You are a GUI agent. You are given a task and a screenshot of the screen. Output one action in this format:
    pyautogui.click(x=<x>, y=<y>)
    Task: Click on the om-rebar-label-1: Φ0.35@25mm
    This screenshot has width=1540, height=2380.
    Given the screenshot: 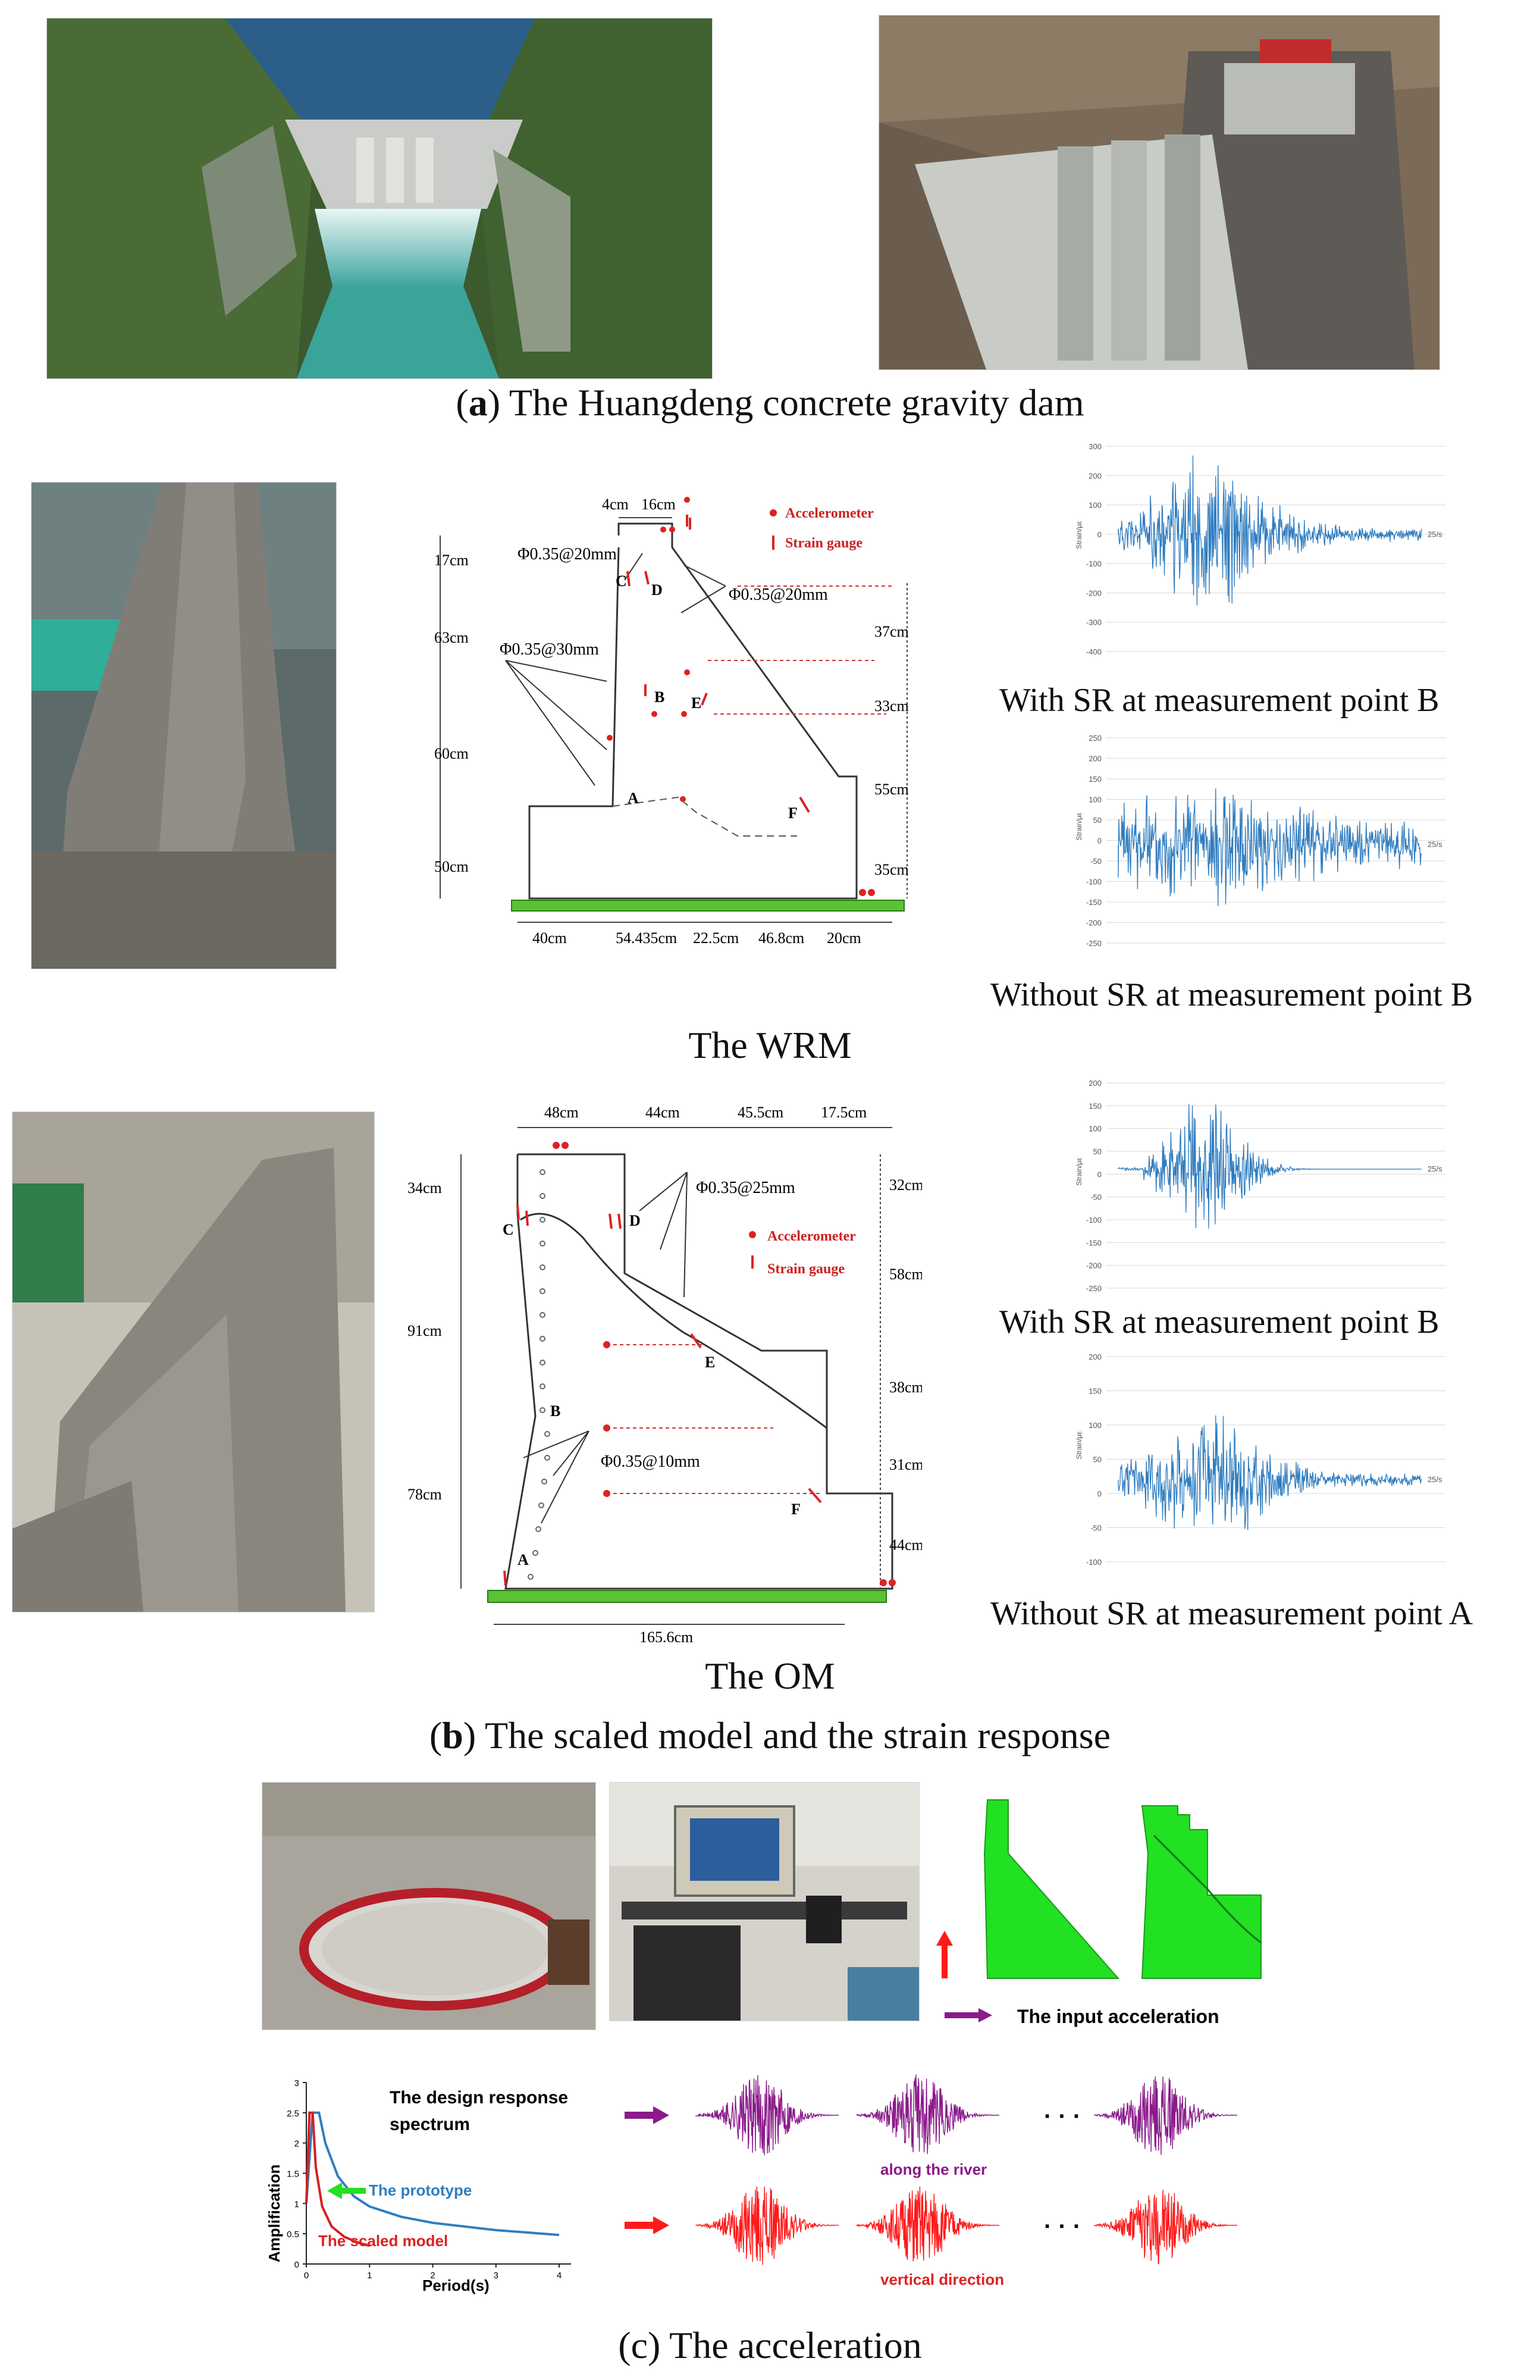 What is the action you would take?
    pyautogui.click(x=745, y=1188)
    